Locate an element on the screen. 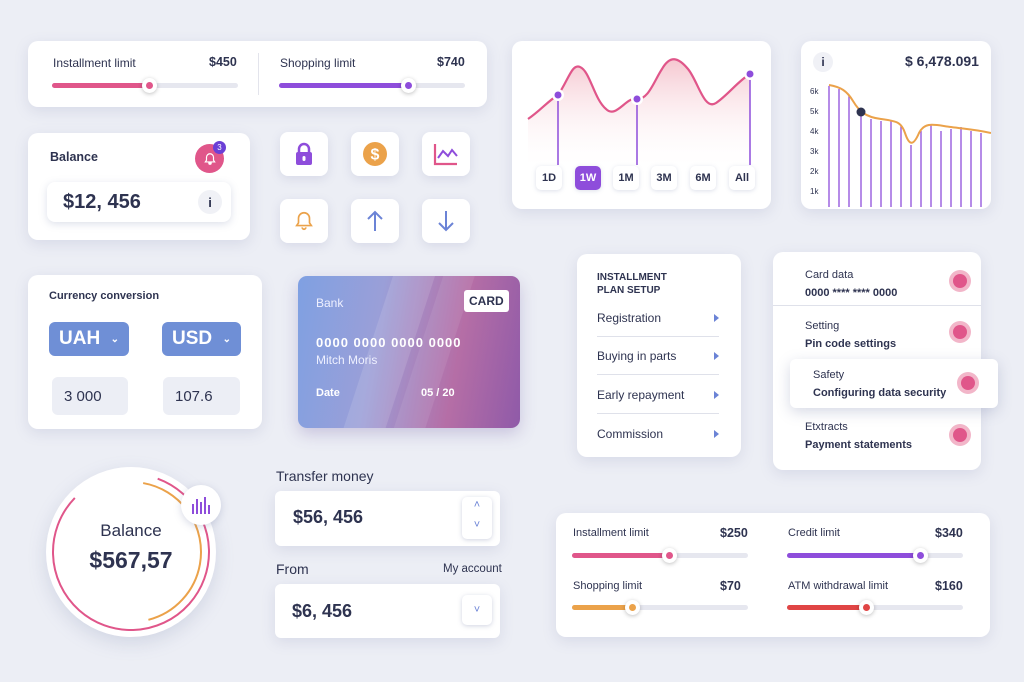 This screenshot has height=682, width=1024. chart-button is located at coordinates (446, 154).